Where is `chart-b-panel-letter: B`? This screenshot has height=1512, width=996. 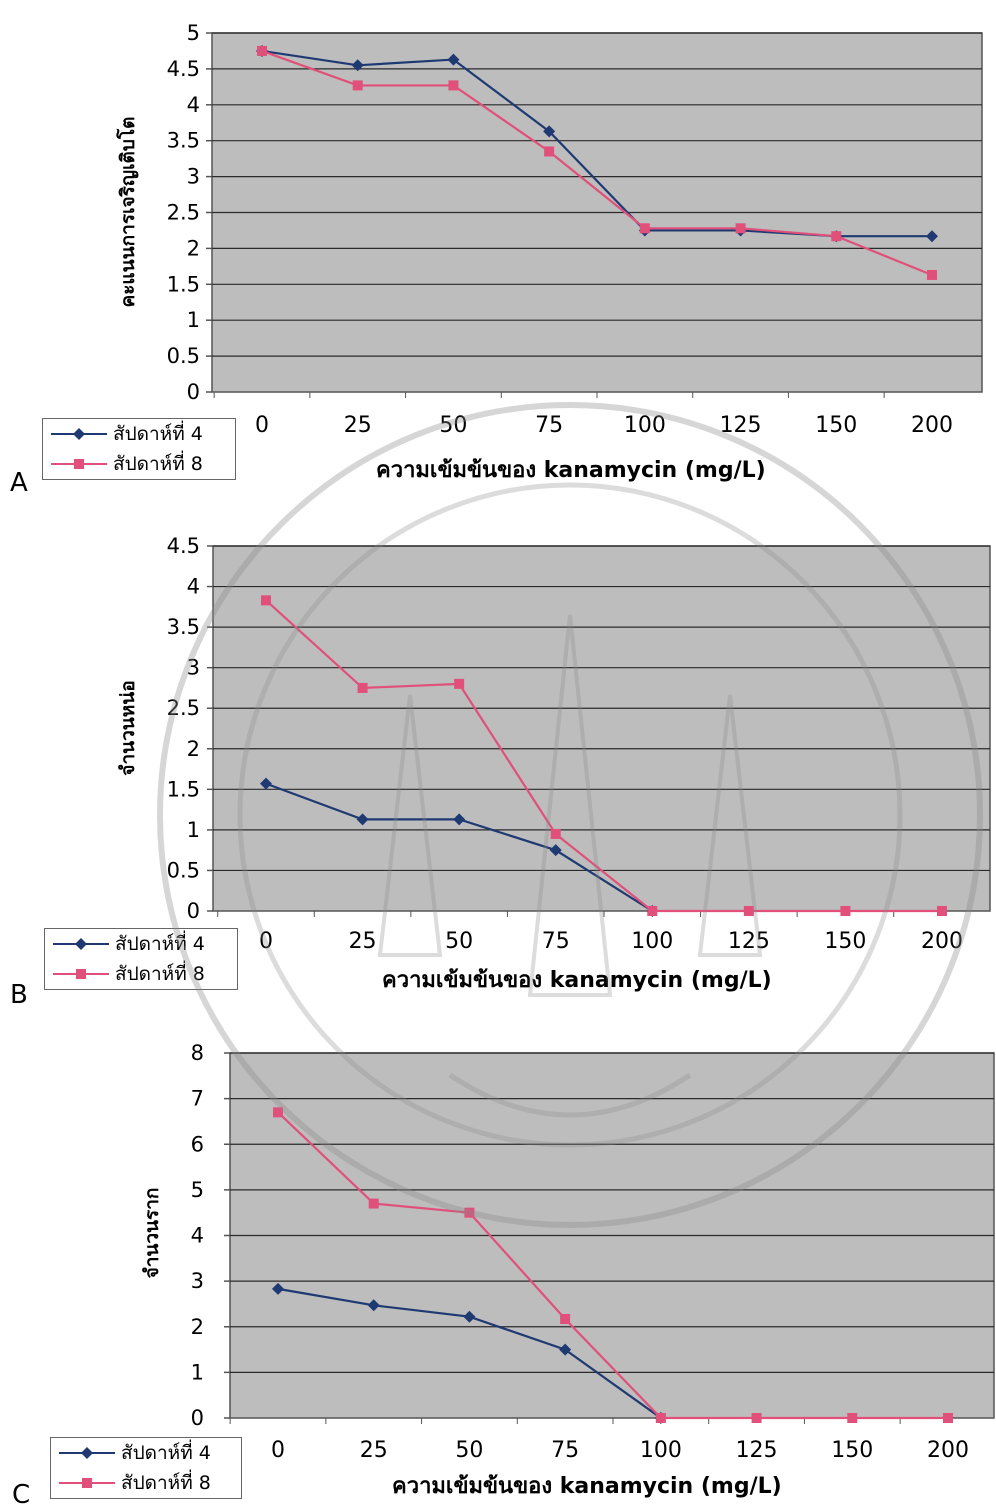
chart-b-panel-letter: B is located at coordinates (19, 995).